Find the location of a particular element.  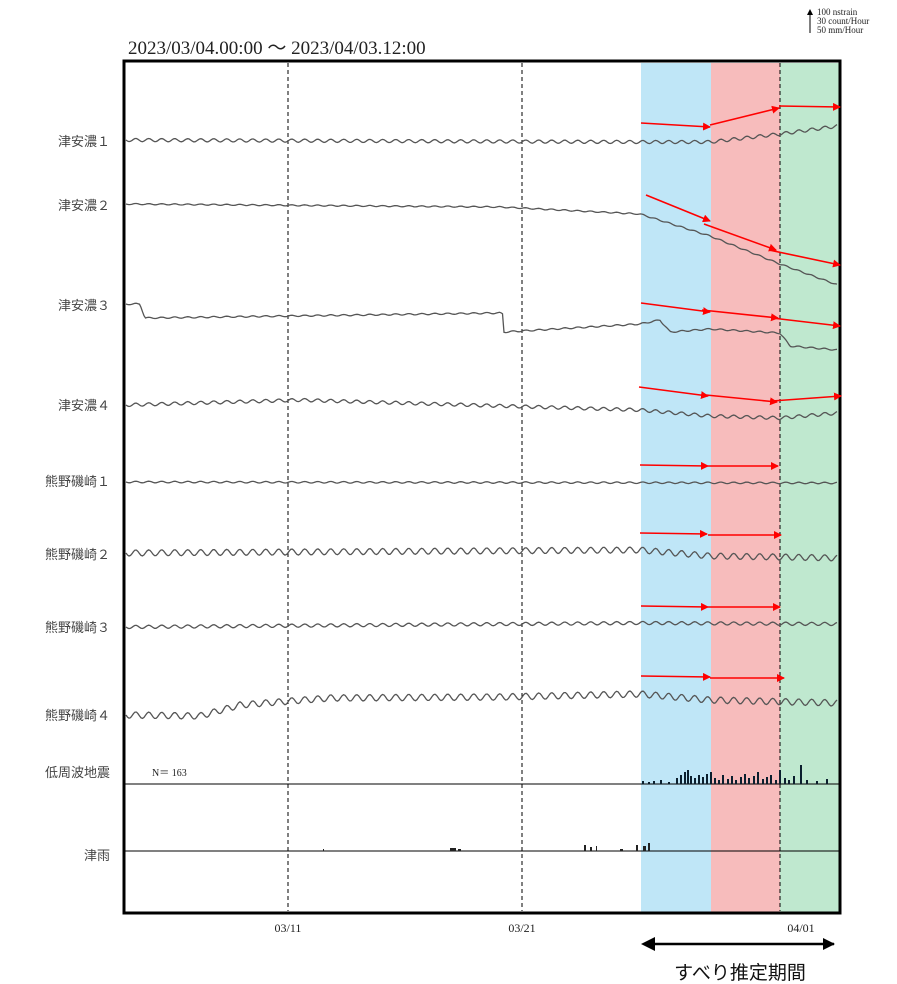

slip-period-arrow-left-head is located at coordinates (648, 944).